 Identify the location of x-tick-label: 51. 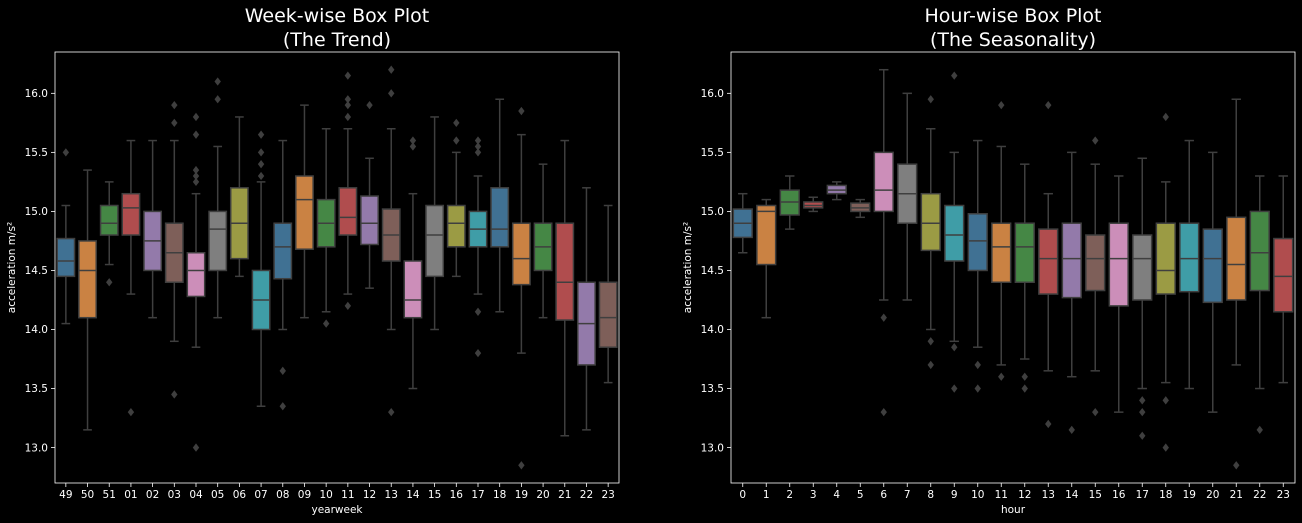
(109, 495).